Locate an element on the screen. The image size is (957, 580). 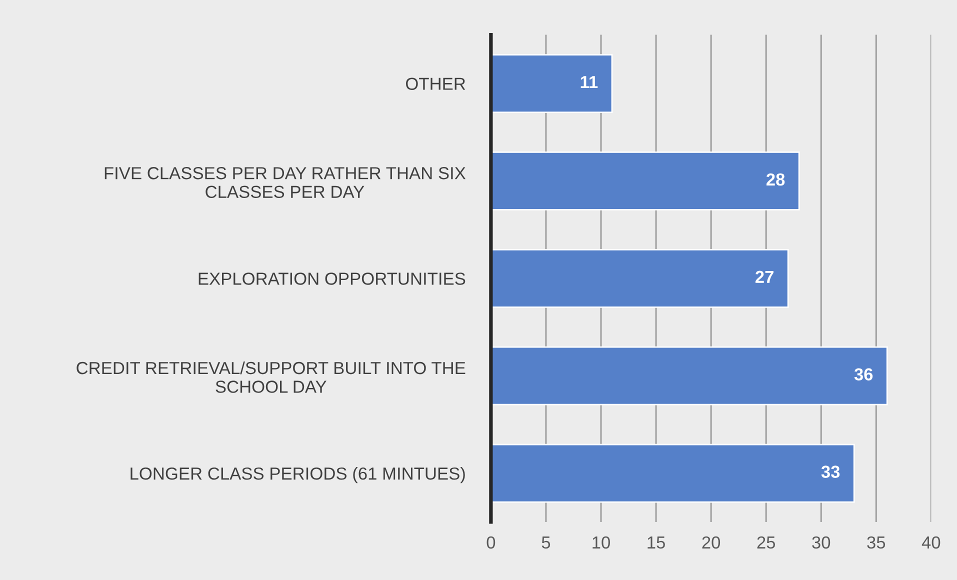
x-tick-label: 25 is located at coordinates (766, 542).